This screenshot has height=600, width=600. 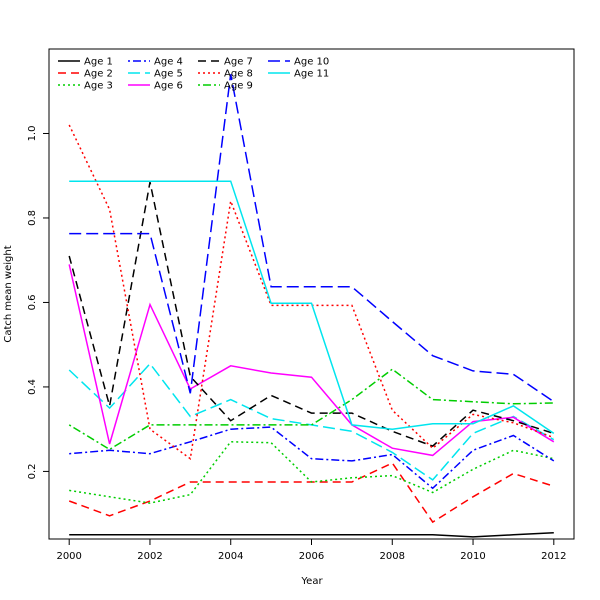 I want to click on legend-label: Age 4, so click(x=168, y=62).